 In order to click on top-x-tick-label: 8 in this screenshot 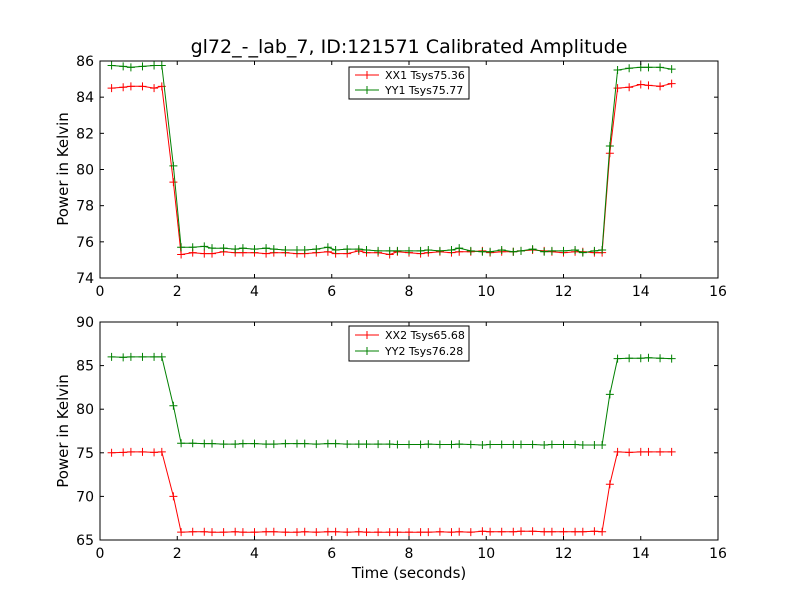, I will do `click(409, 292)`.